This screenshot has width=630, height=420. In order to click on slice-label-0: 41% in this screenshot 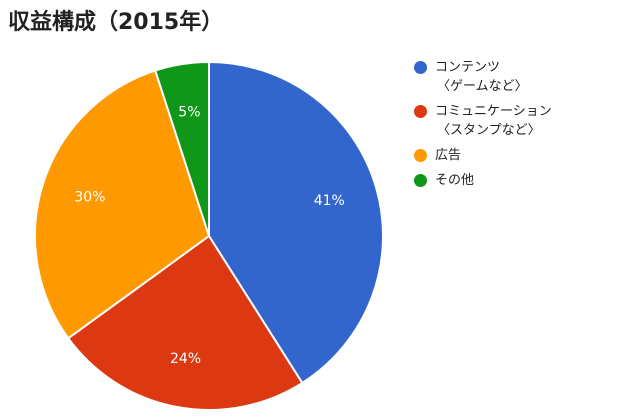, I will do `click(329, 201)`.